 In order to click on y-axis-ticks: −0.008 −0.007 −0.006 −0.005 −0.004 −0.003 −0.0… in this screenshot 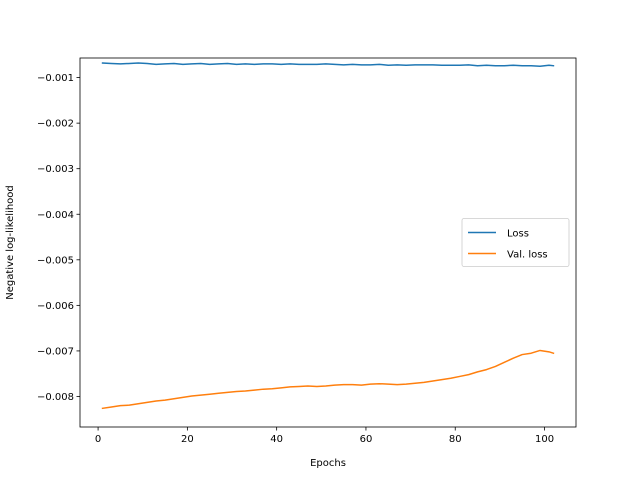, I will do `click(58, 238)`.